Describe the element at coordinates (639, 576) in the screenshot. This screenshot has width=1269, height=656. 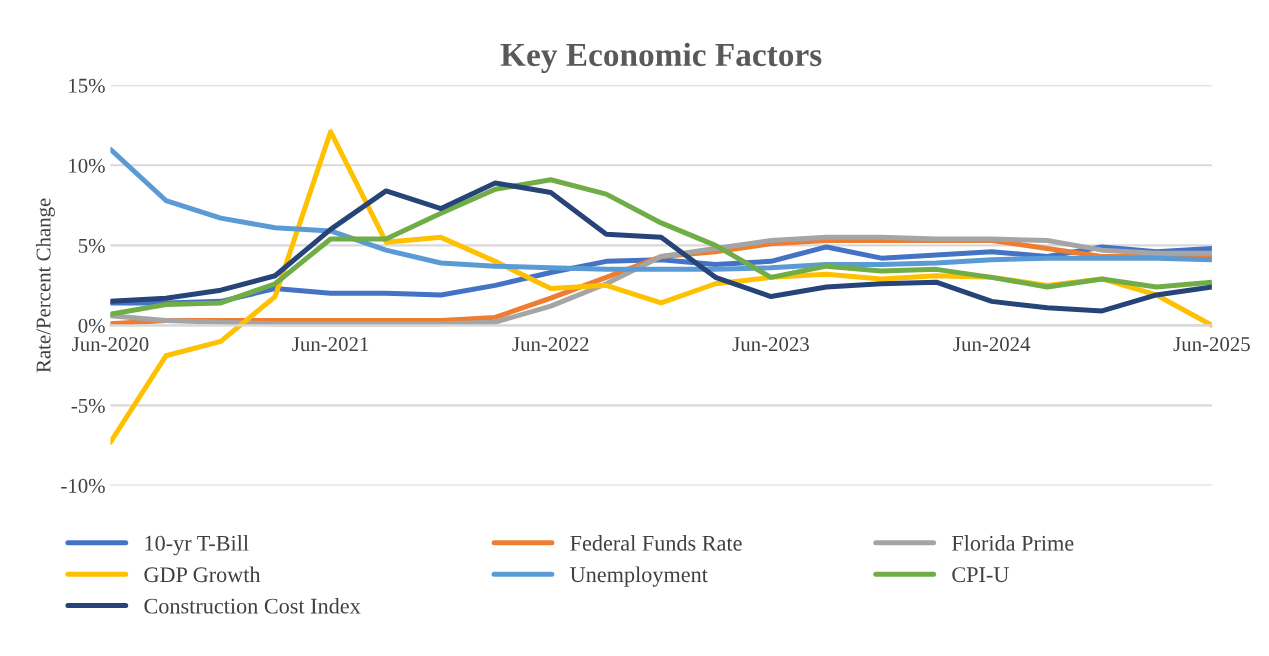
I see `legend-label: Unemployment` at that location.